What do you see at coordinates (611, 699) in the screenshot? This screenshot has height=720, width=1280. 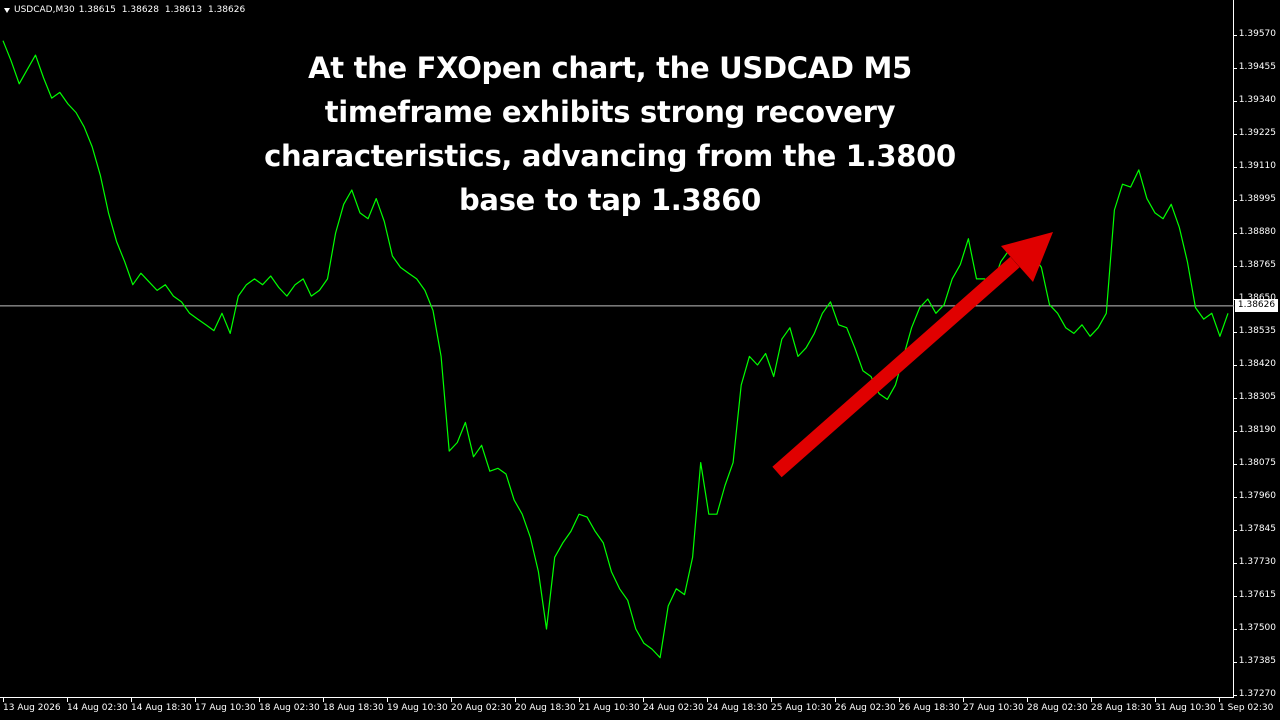 I see `time-axis-ticks` at bounding box center [611, 699].